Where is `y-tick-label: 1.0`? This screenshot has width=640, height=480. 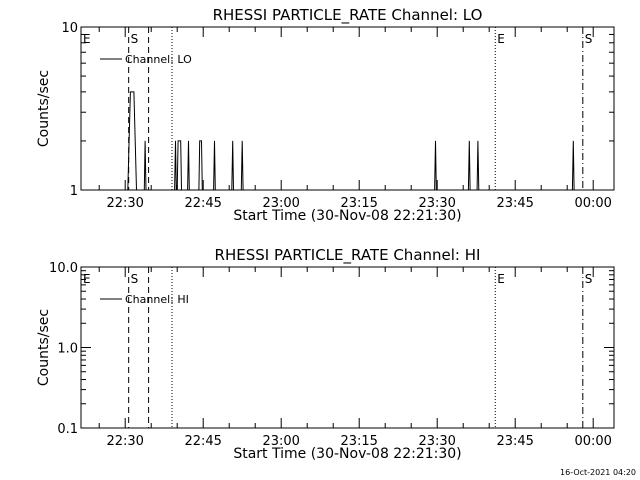
y-tick-label: 1.0 is located at coordinates (67, 349).